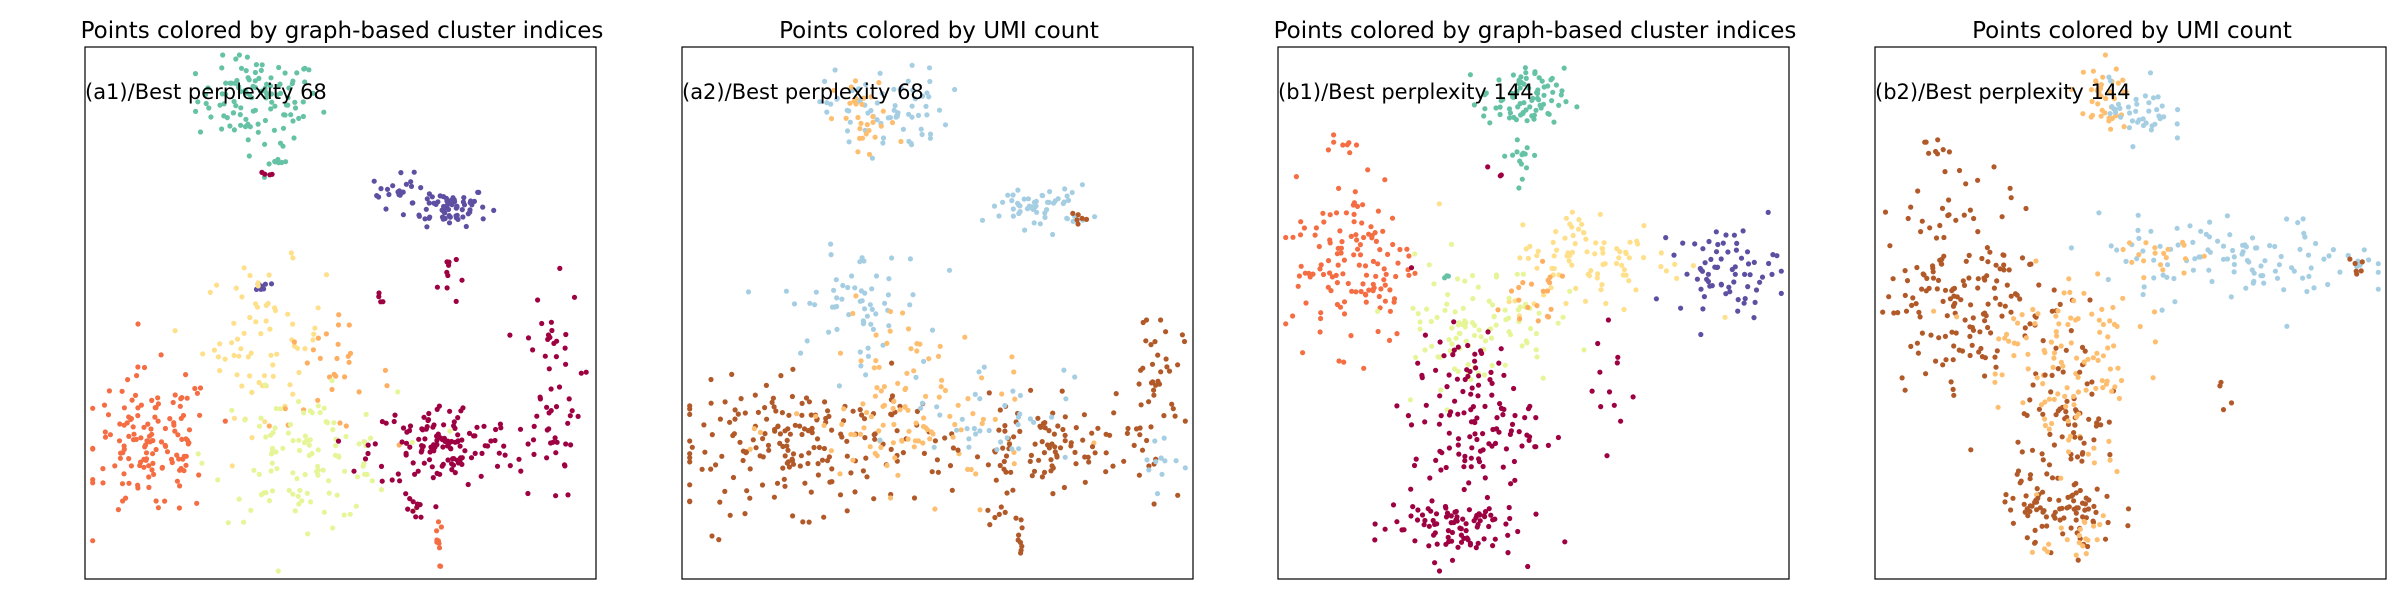 The height and width of the screenshot is (600, 2400). Describe the element at coordinates (939, 31) in the screenshot. I see `panel-a2-title: Points colored by UMI count` at that location.